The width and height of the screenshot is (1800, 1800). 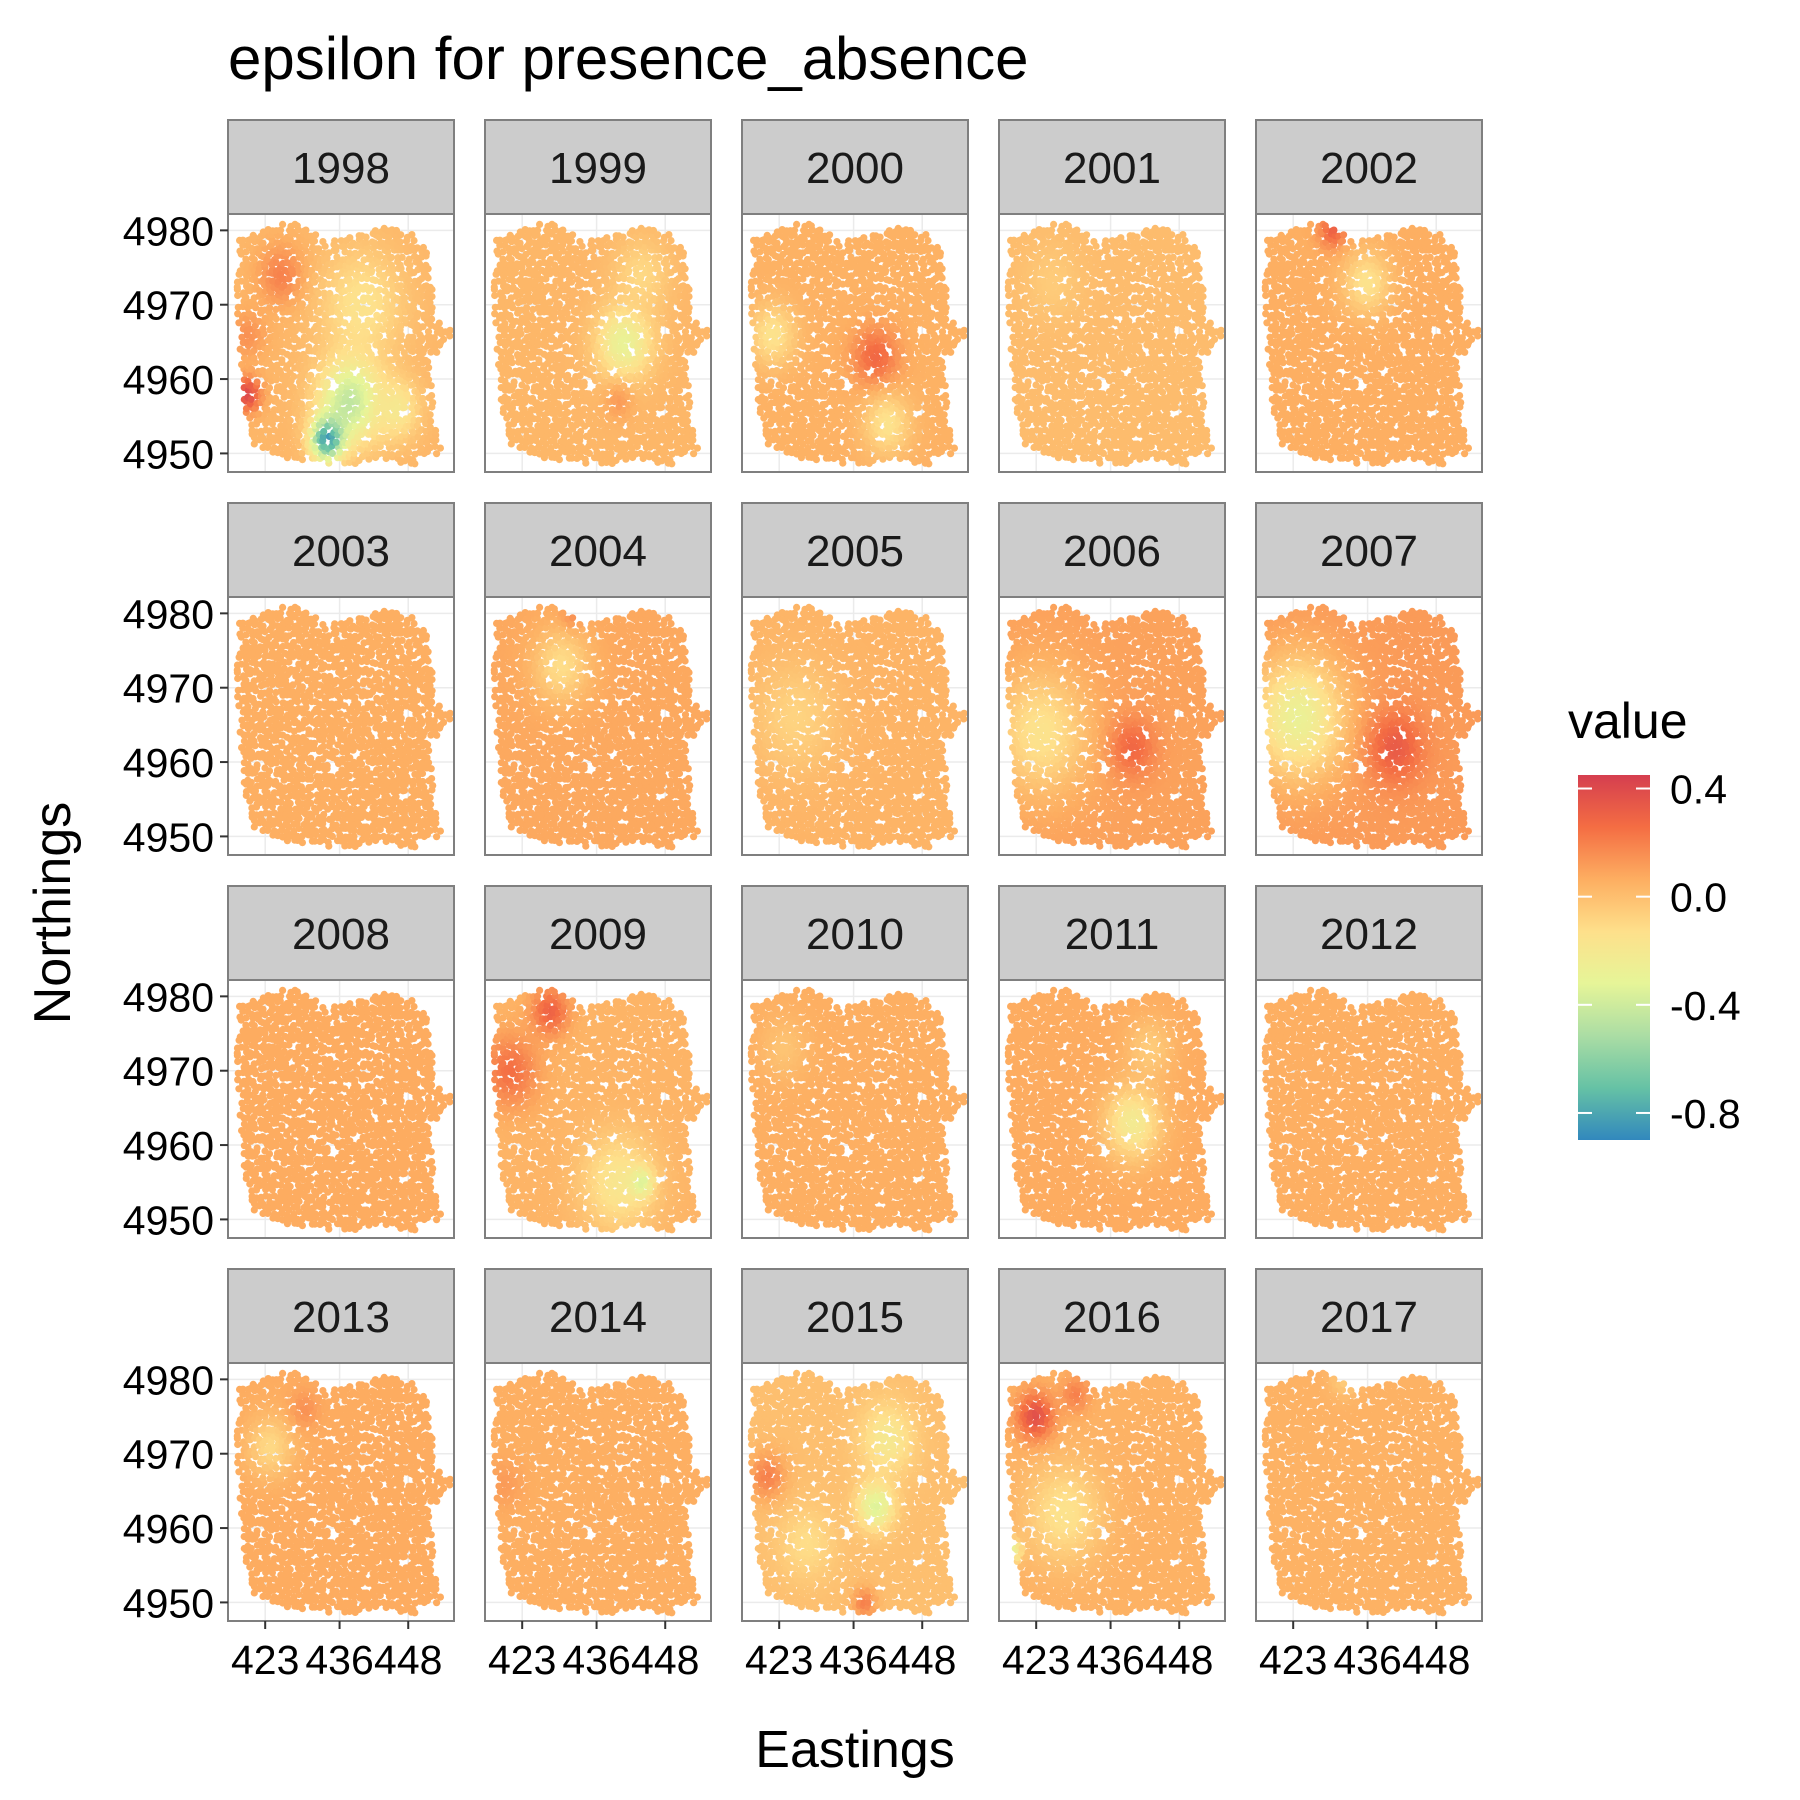 I want to click on facet-strip, so click(x=341, y=167).